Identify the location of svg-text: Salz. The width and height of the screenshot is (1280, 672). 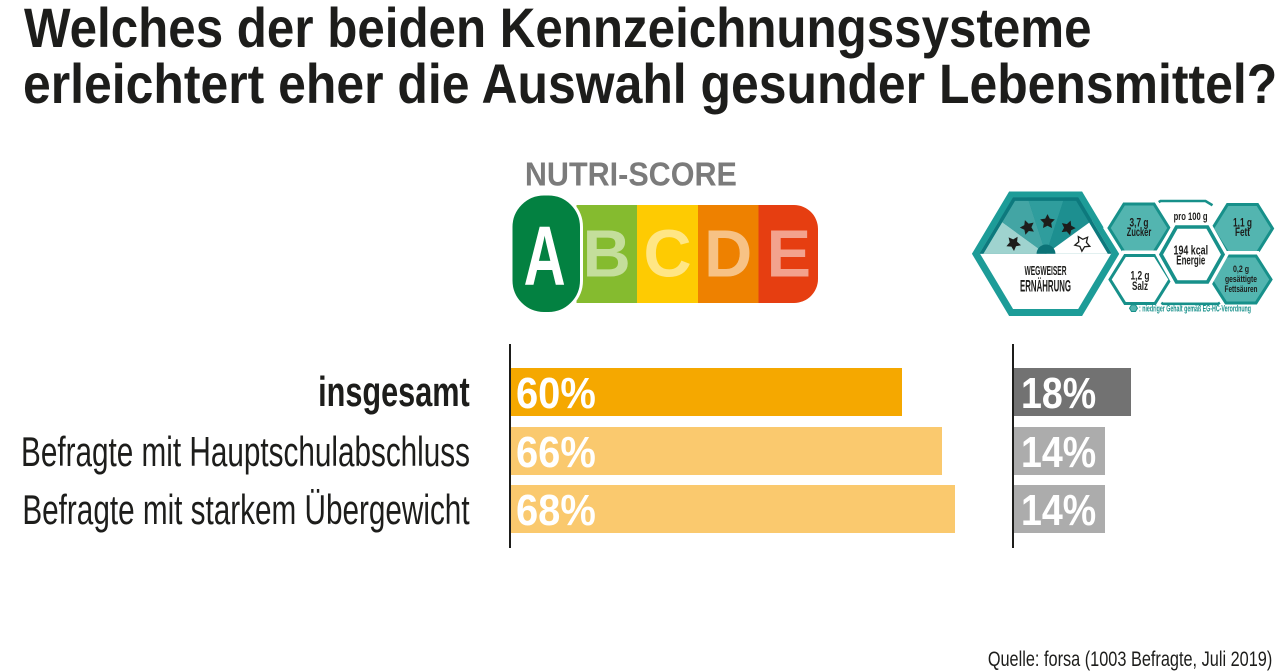
(1140, 287).